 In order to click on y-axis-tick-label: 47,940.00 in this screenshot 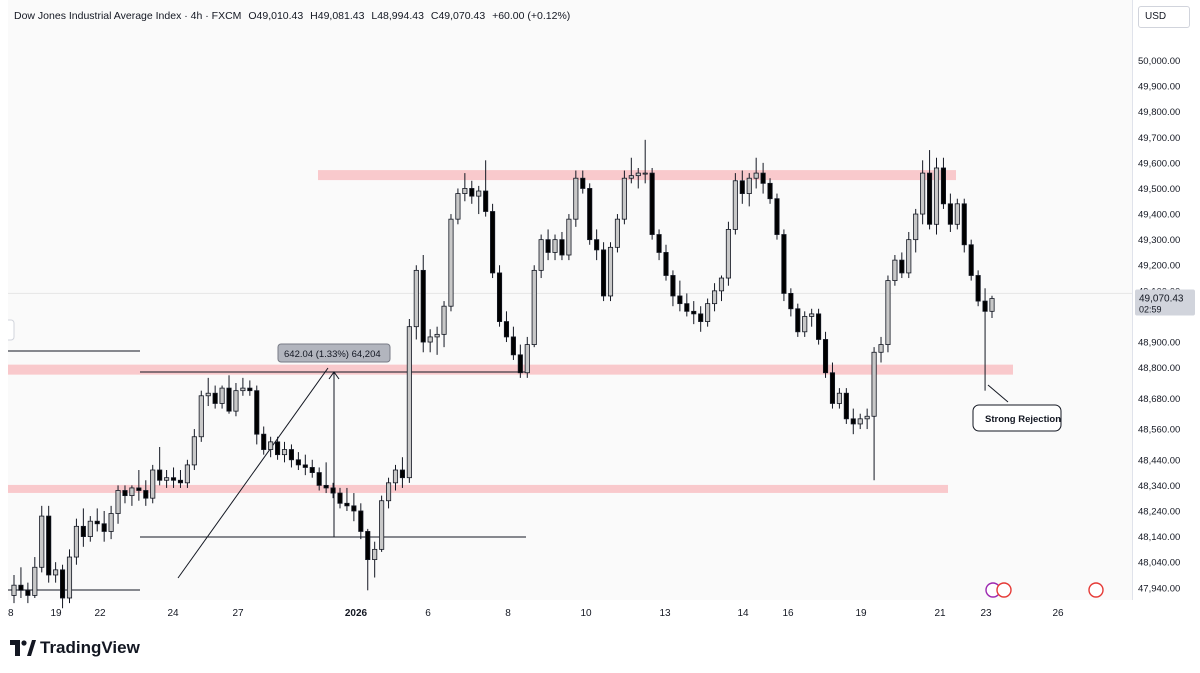, I will do `click(1159, 588)`.